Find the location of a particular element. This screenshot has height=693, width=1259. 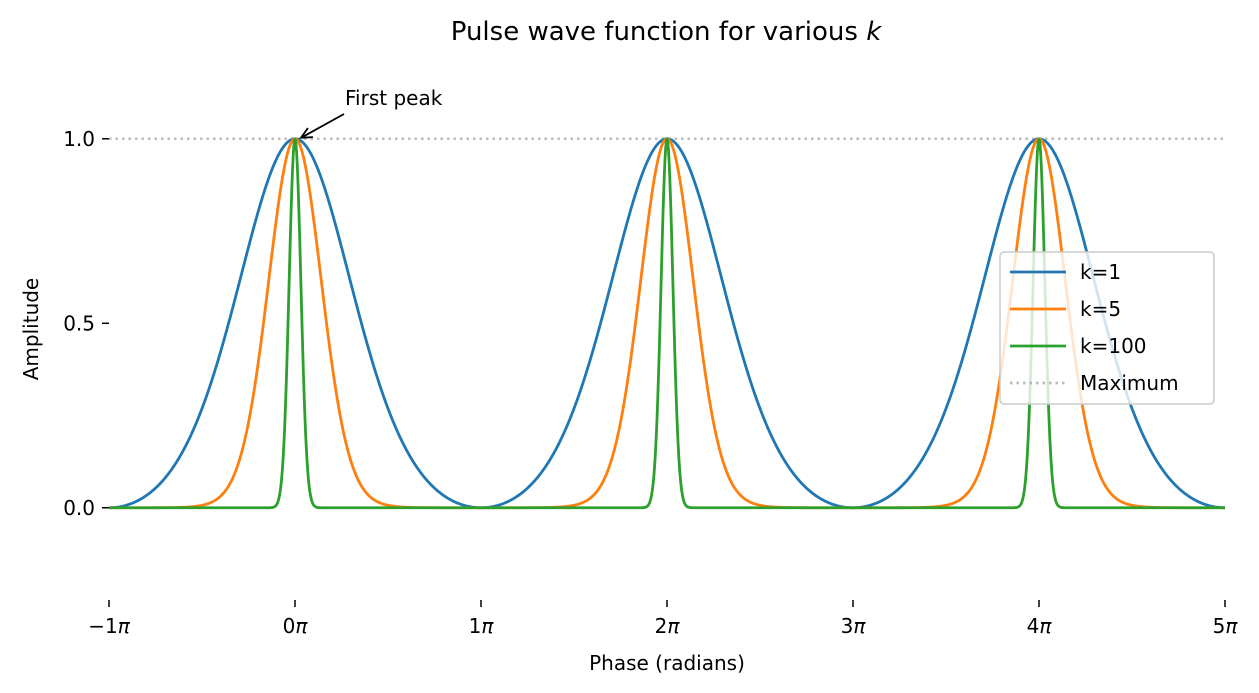

annotation: First peak is located at coordinates (371, 112).